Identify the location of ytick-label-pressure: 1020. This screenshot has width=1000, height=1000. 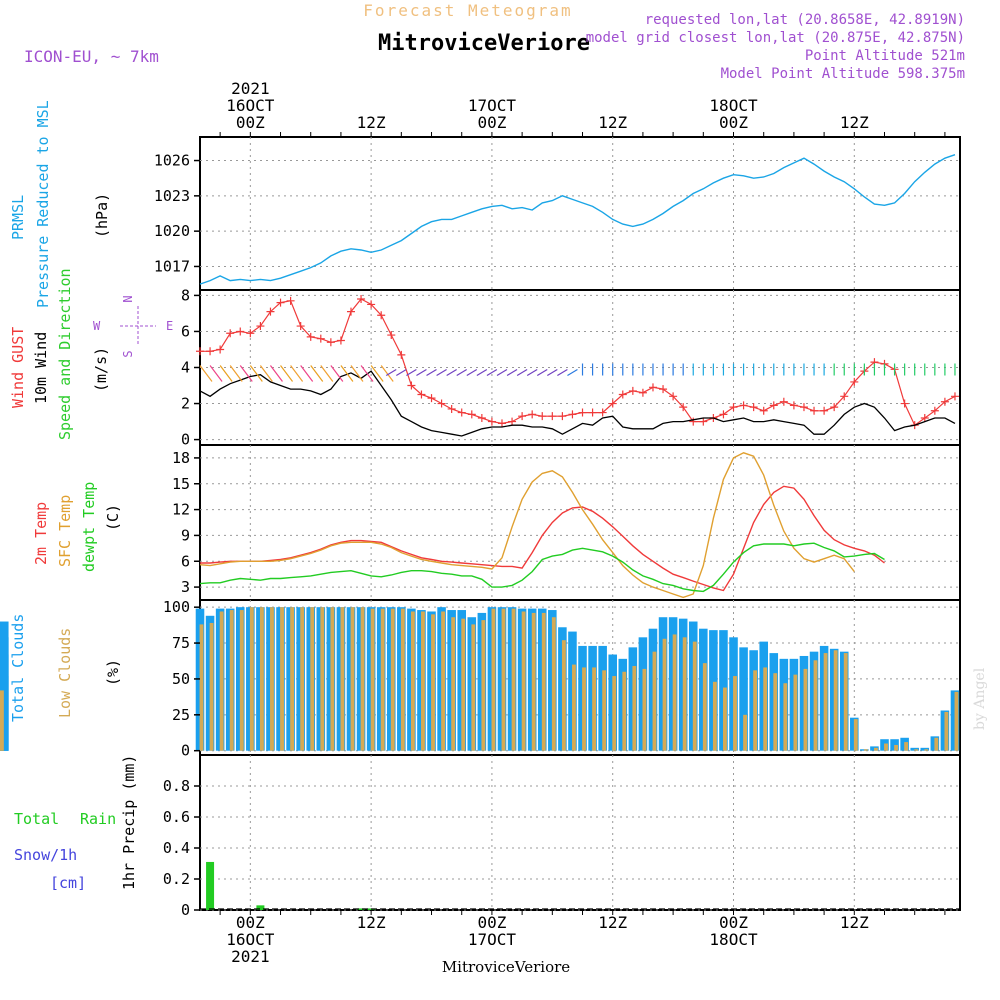
(172, 231).